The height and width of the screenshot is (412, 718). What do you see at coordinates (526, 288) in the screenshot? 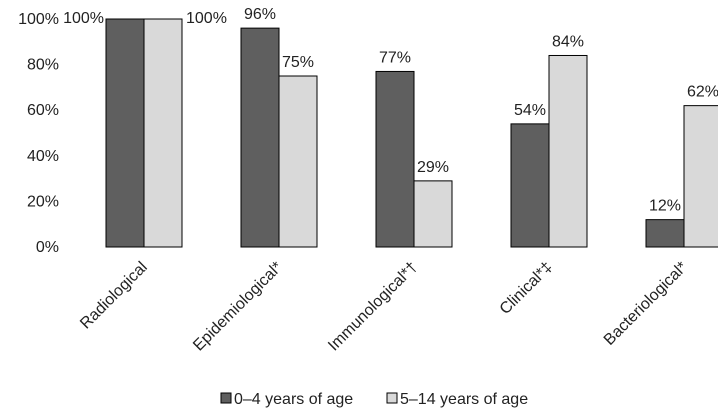
I see `x-category-label: Clinical*‡` at bounding box center [526, 288].